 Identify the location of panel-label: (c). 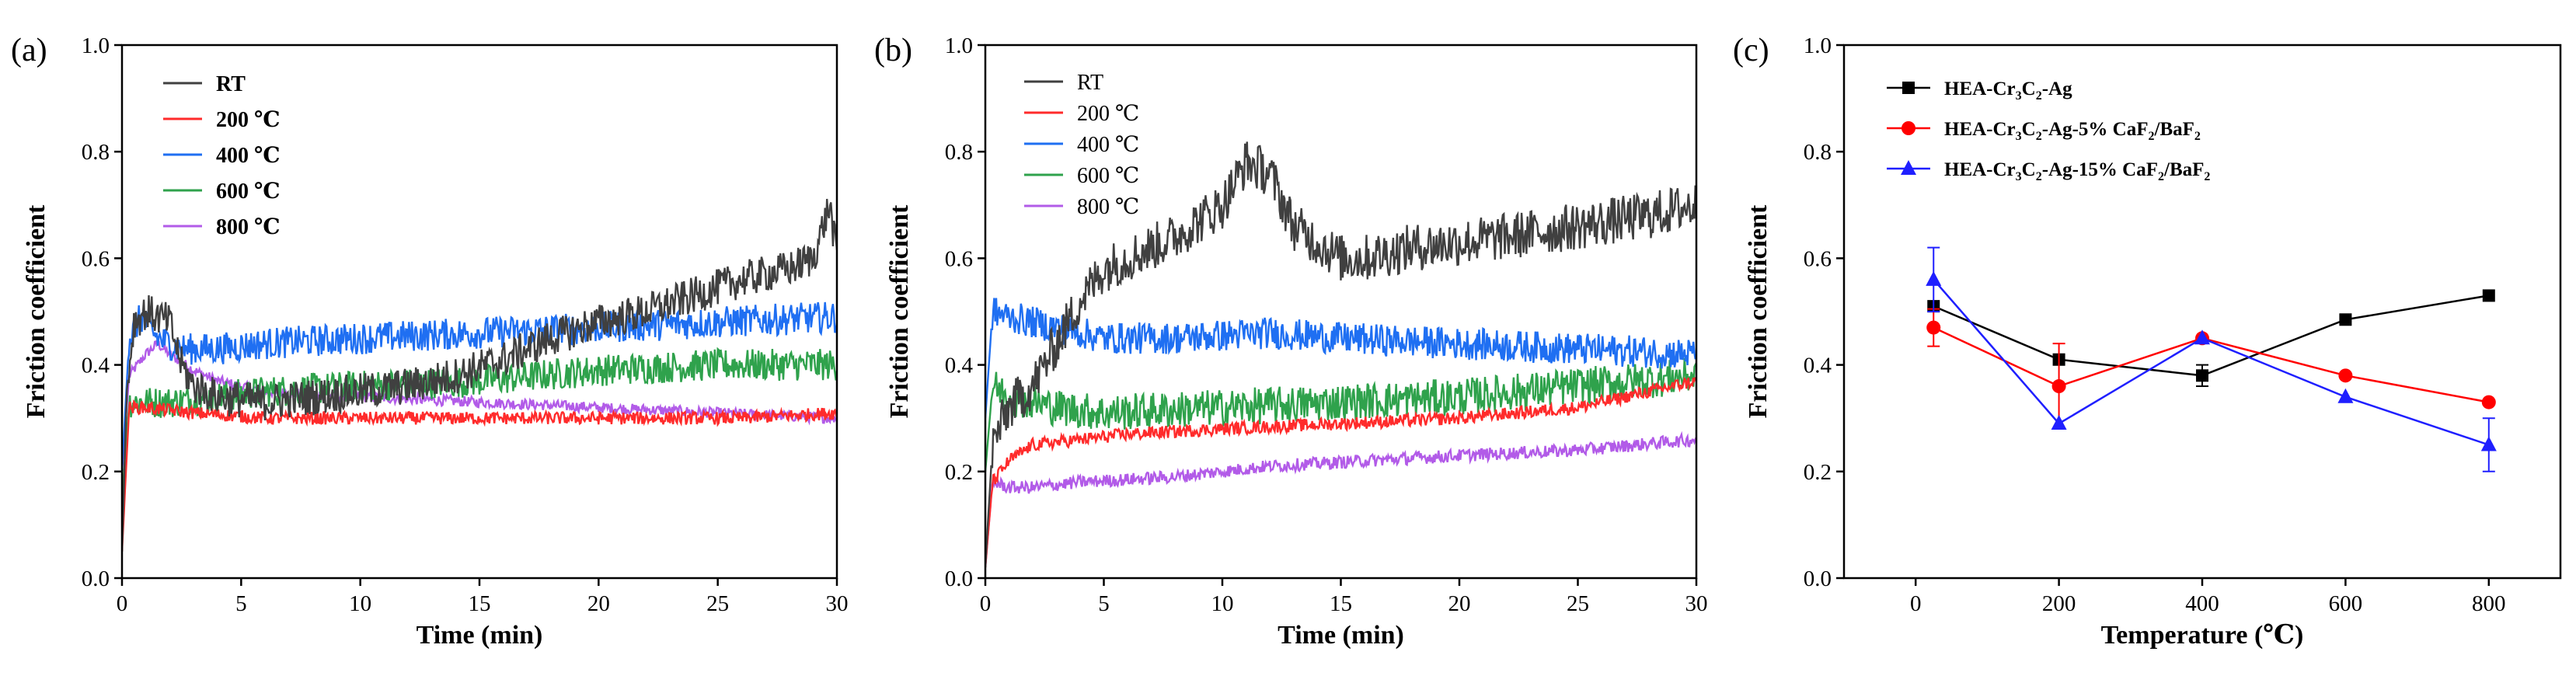
(1751, 50).